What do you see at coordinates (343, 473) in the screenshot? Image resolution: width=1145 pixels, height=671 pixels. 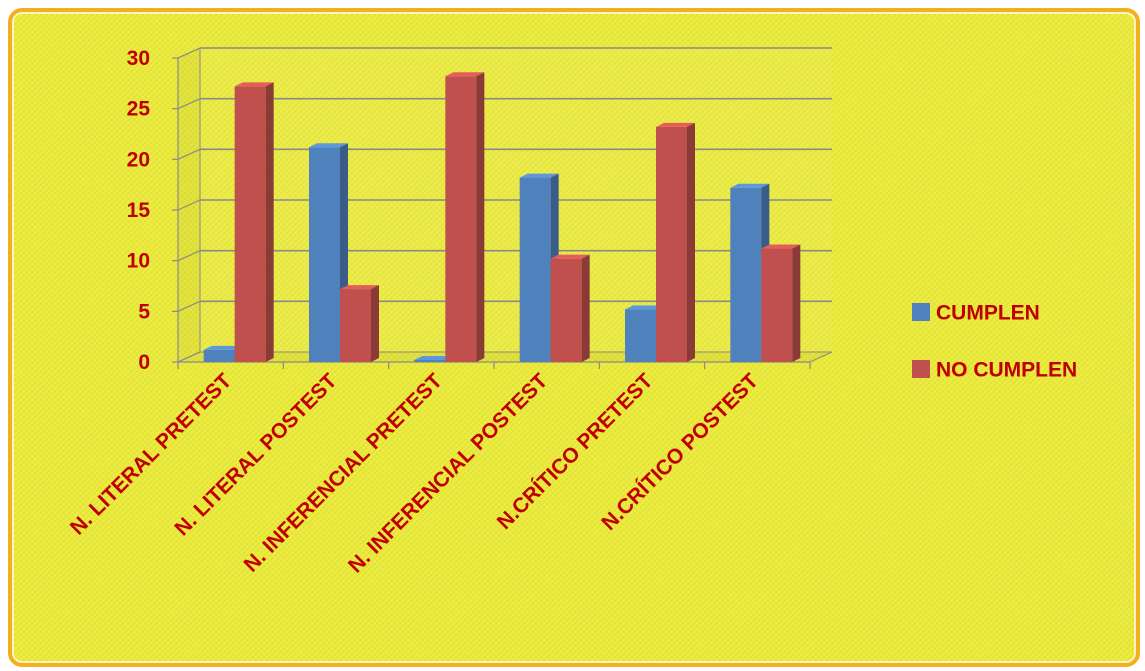 I see `category-label: N. INFERENCIAL PRETEST` at bounding box center [343, 473].